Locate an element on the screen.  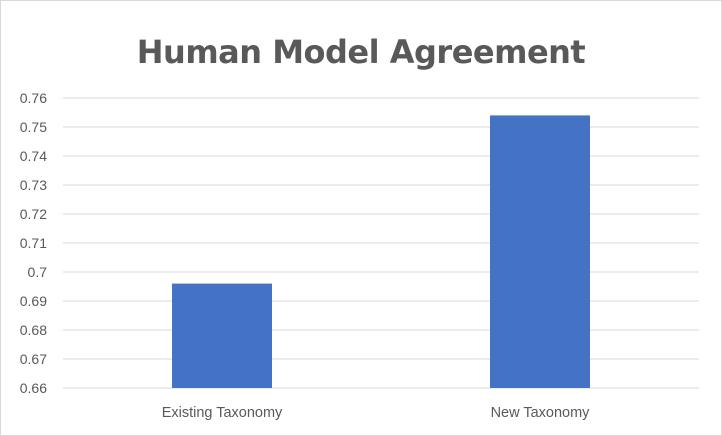
y-tick-label: 0.74 is located at coordinates (33, 156).